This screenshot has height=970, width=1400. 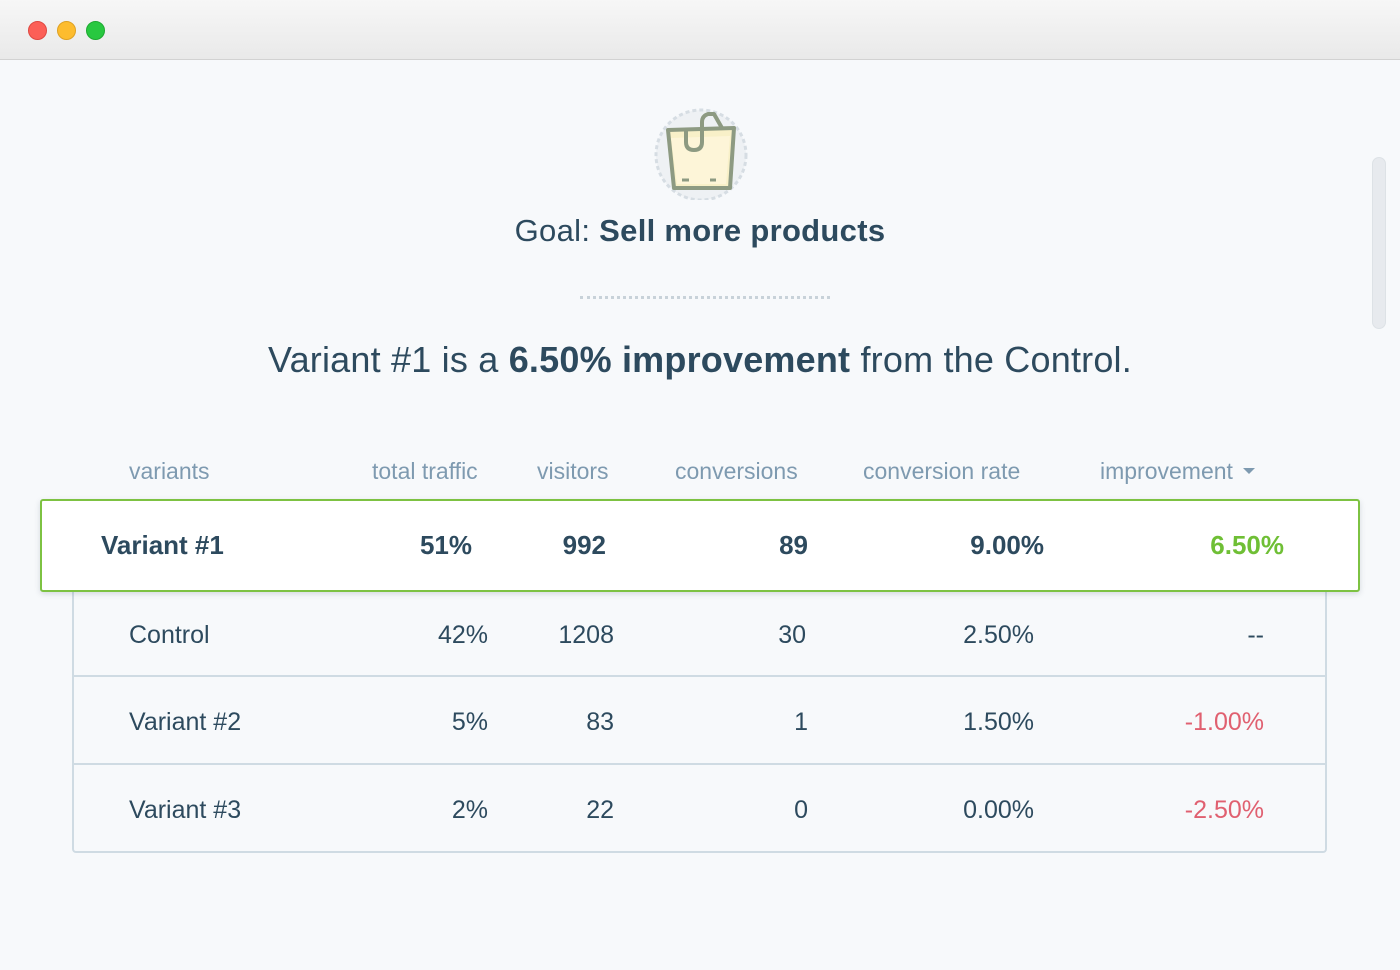 I want to click on cell-conversions: 89, so click(x=793, y=545).